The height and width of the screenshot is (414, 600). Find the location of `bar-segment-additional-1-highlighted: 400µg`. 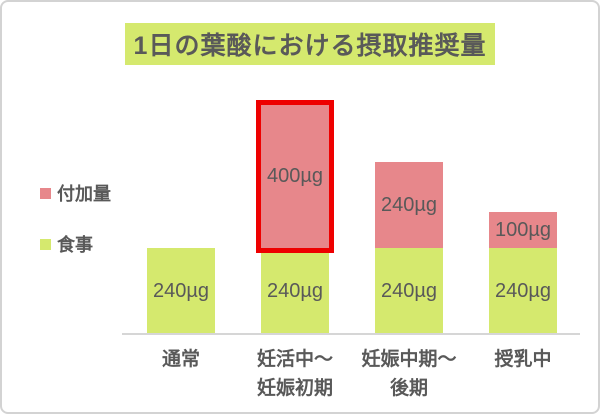

bar-segment-additional-1-highlighted: 400µg is located at coordinates (295, 176).